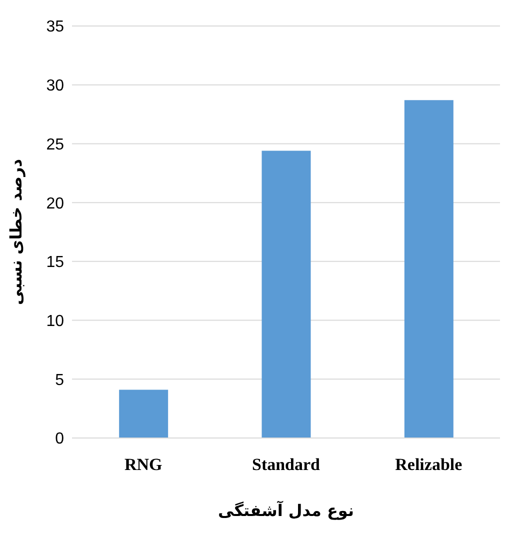 This screenshot has width=516, height=541. I want to click on y-tick-label: 5, so click(59, 380).